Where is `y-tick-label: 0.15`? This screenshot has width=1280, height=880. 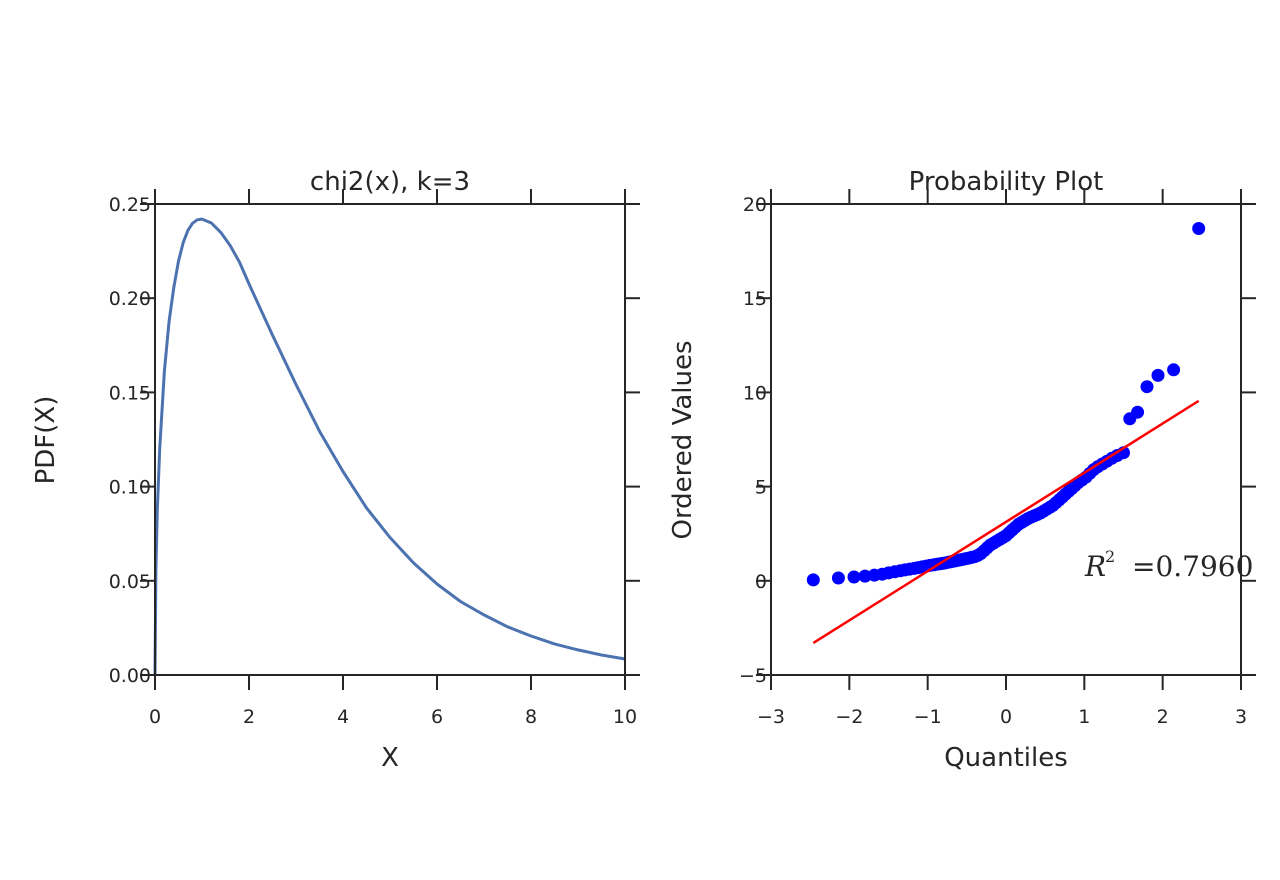 y-tick-label: 0.15 is located at coordinates (130, 393).